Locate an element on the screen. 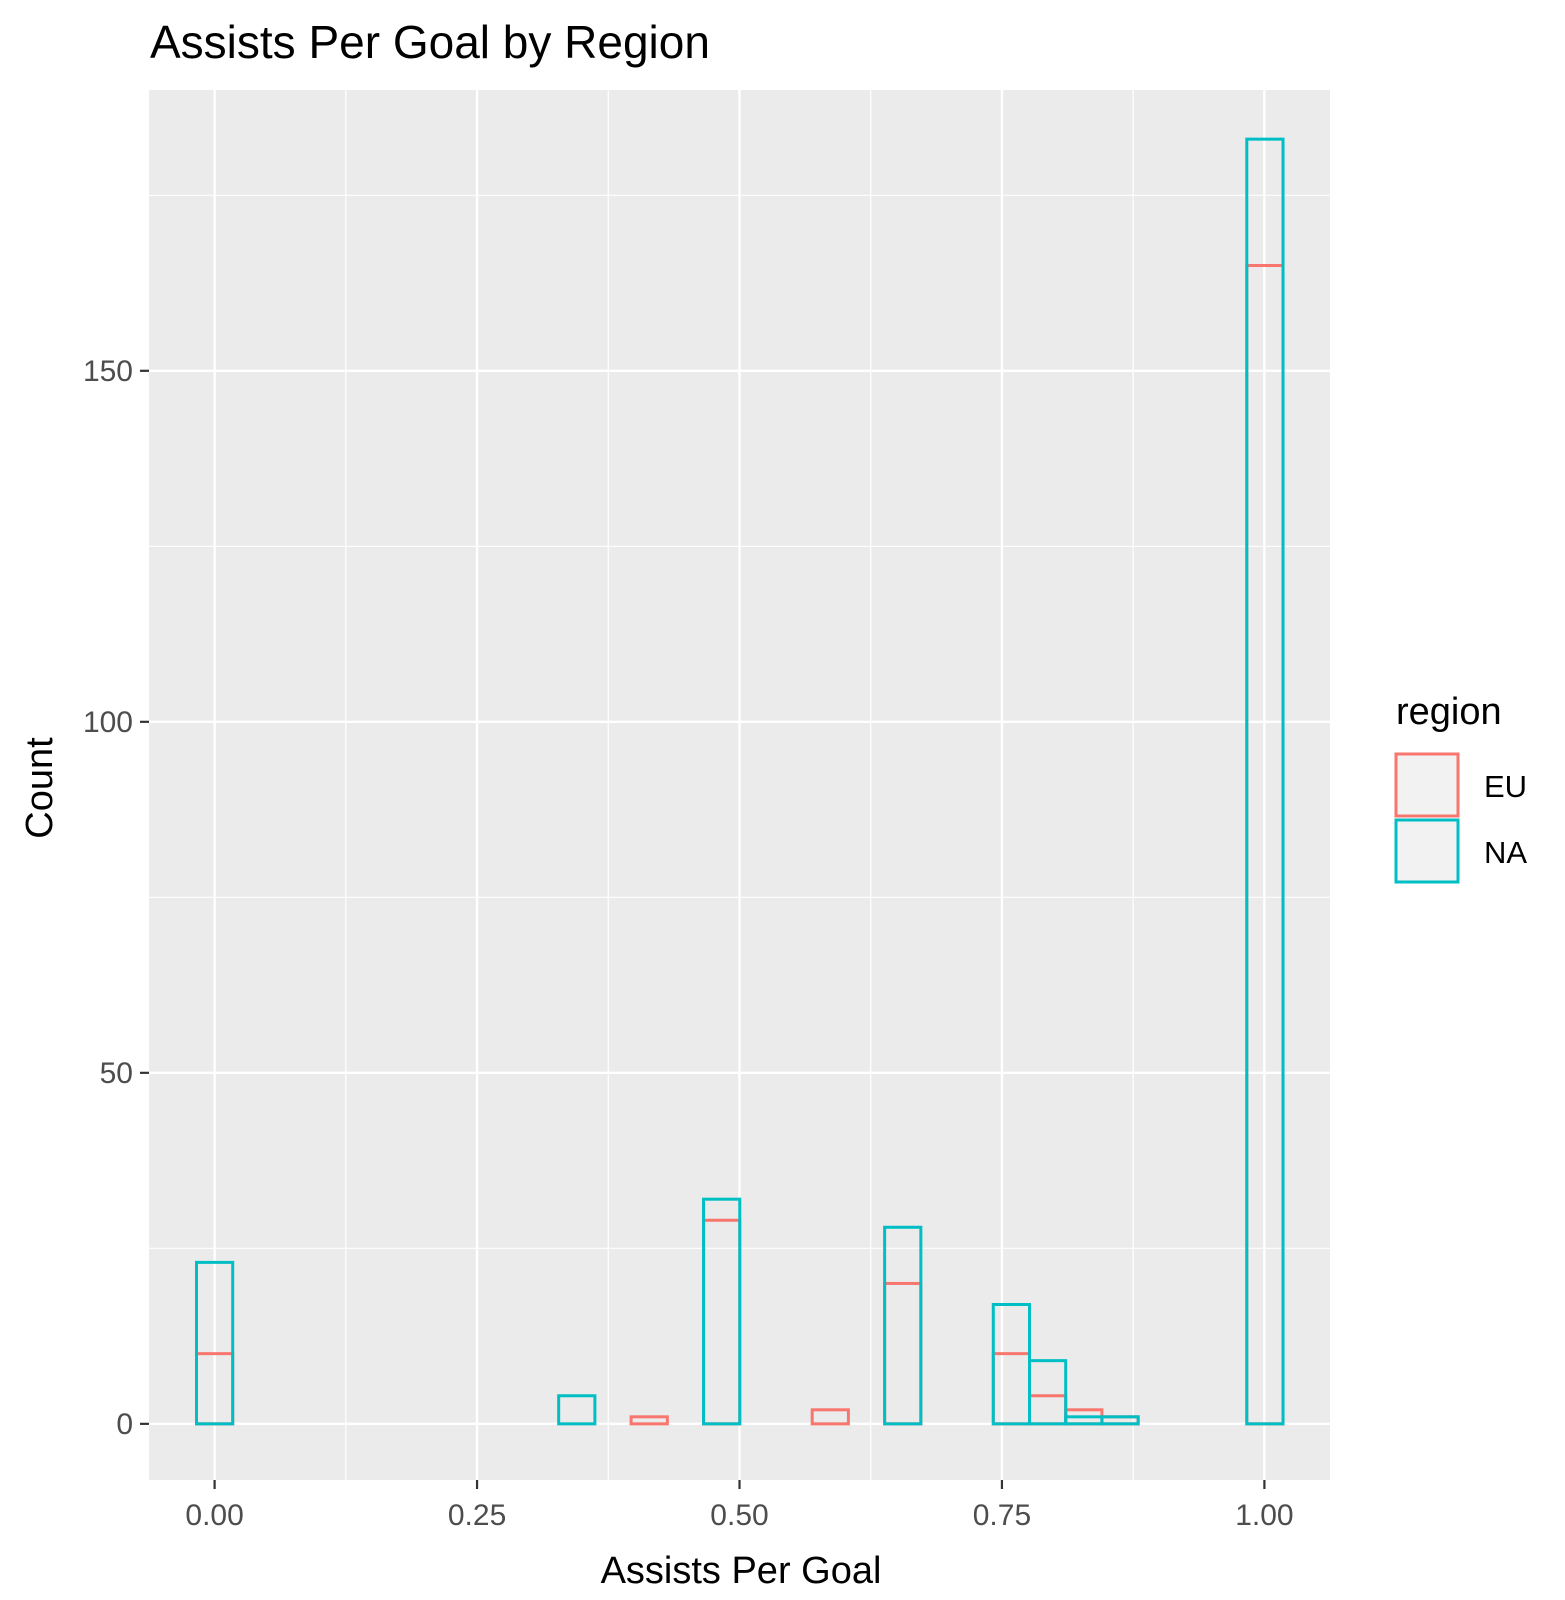  y-tick-label: 100 is located at coordinates (108, 722).